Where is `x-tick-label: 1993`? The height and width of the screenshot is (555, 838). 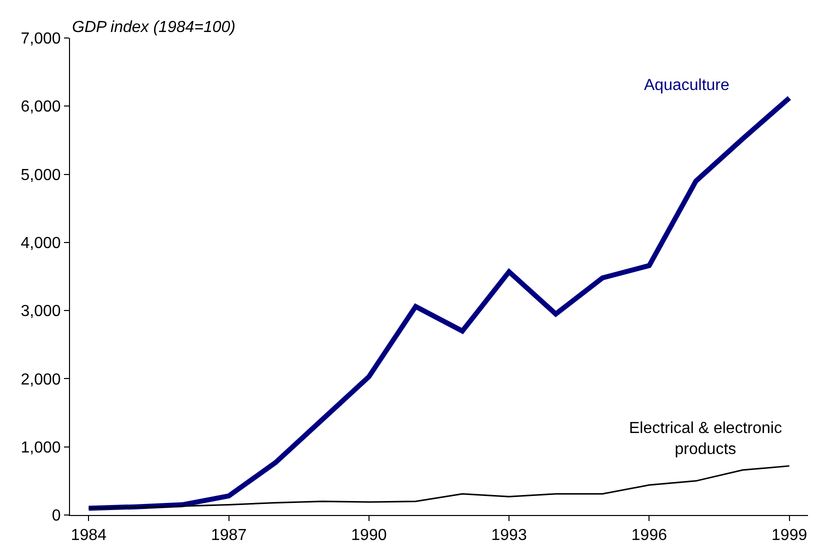 x-tick-label: 1993 is located at coordinates (509, 535).